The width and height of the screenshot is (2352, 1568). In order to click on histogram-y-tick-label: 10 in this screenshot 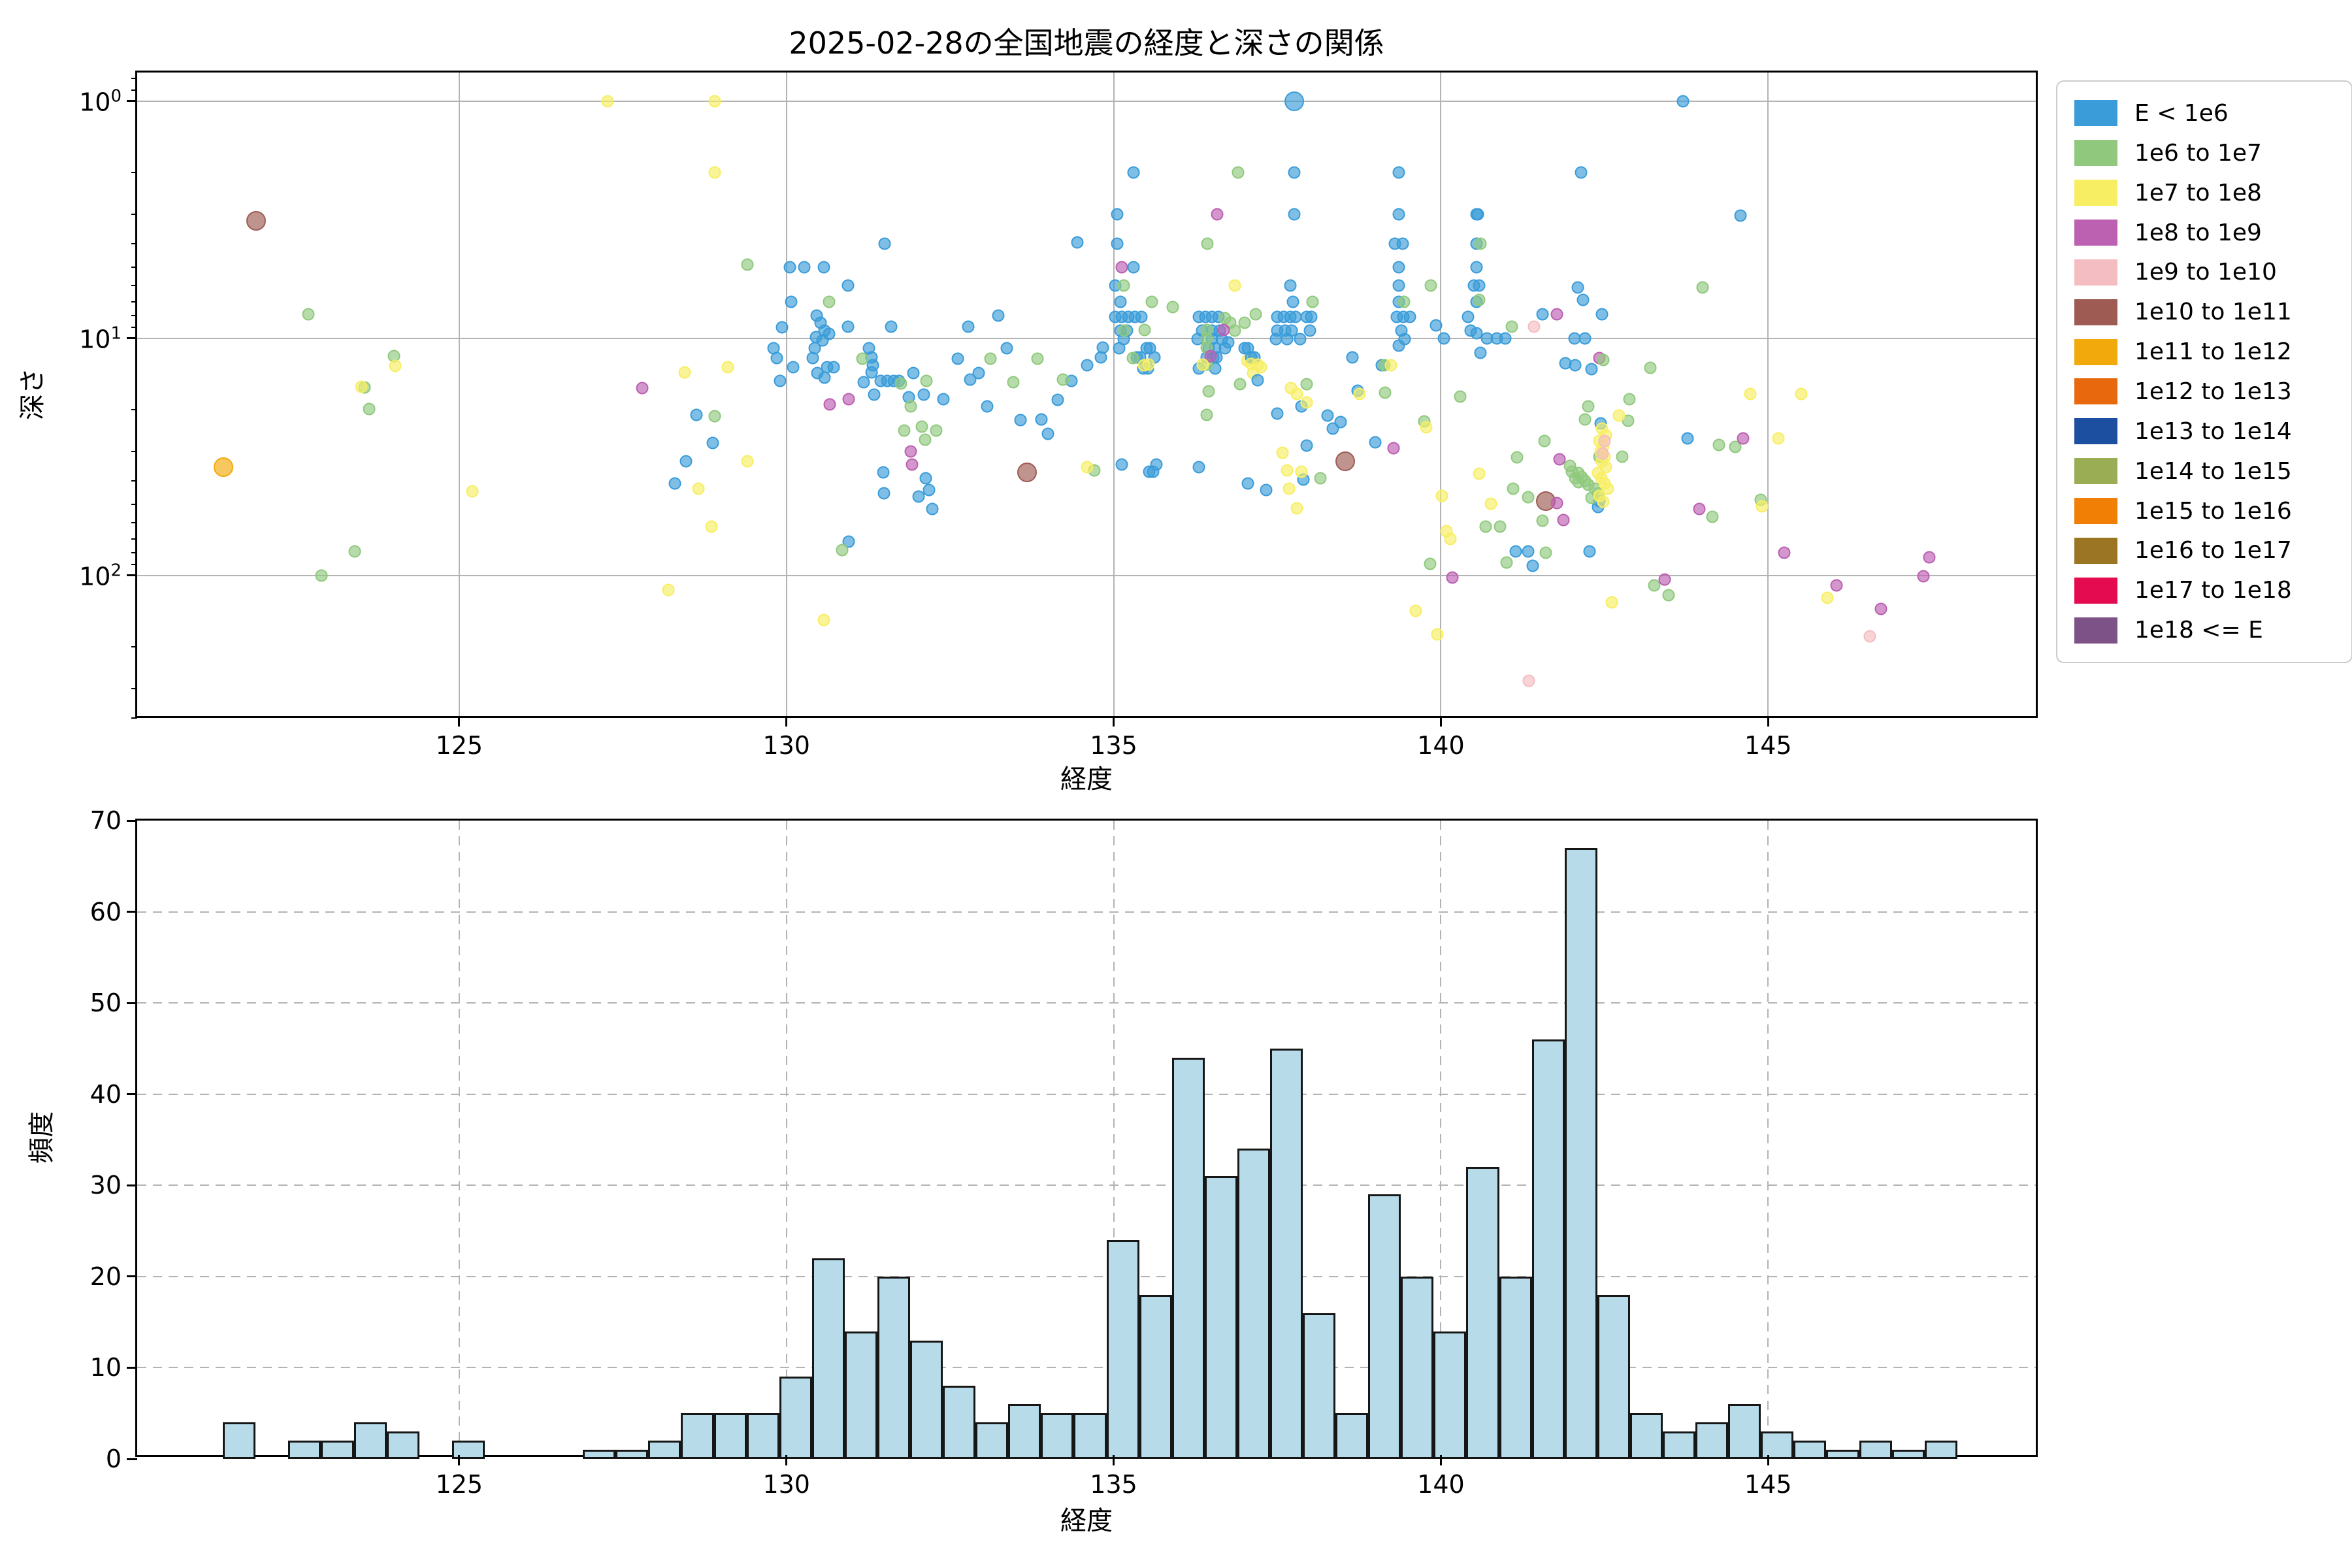, I will do `click(106, 1367)`.